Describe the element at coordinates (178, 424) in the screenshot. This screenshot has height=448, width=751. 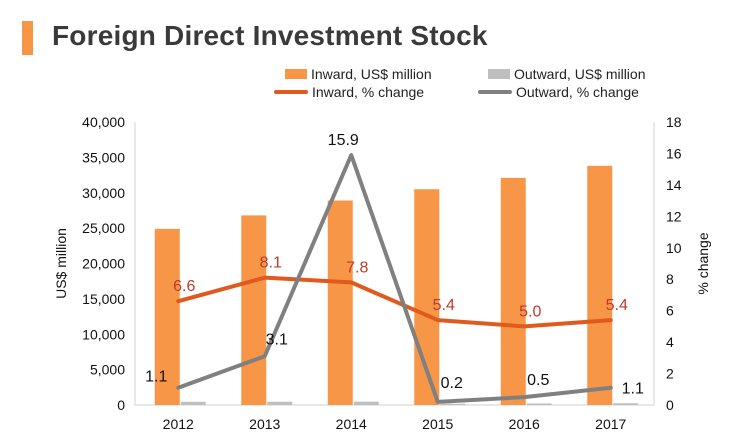
I see `x-tick-label: 2012` at that location.